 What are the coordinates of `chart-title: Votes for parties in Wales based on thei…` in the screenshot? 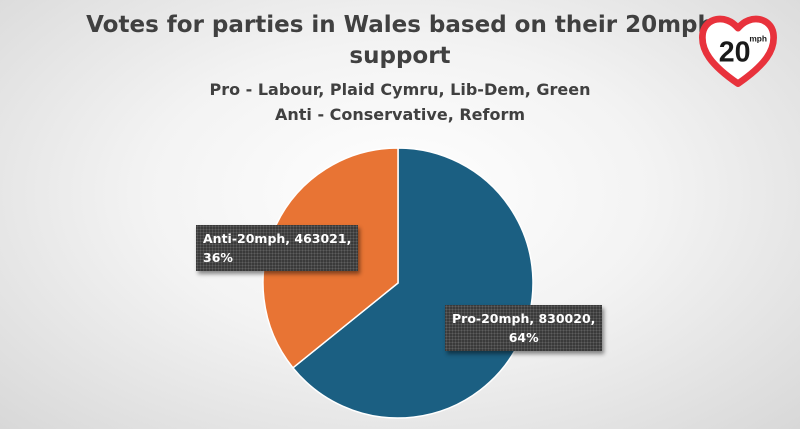 It's located at (400, 40).